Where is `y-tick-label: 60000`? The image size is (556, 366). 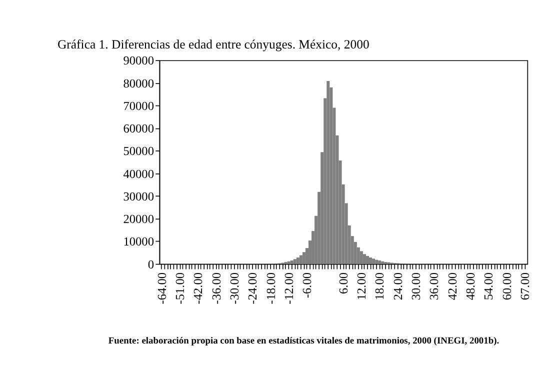 y-tick-label: 60000 is located at coordinates (138, 129).